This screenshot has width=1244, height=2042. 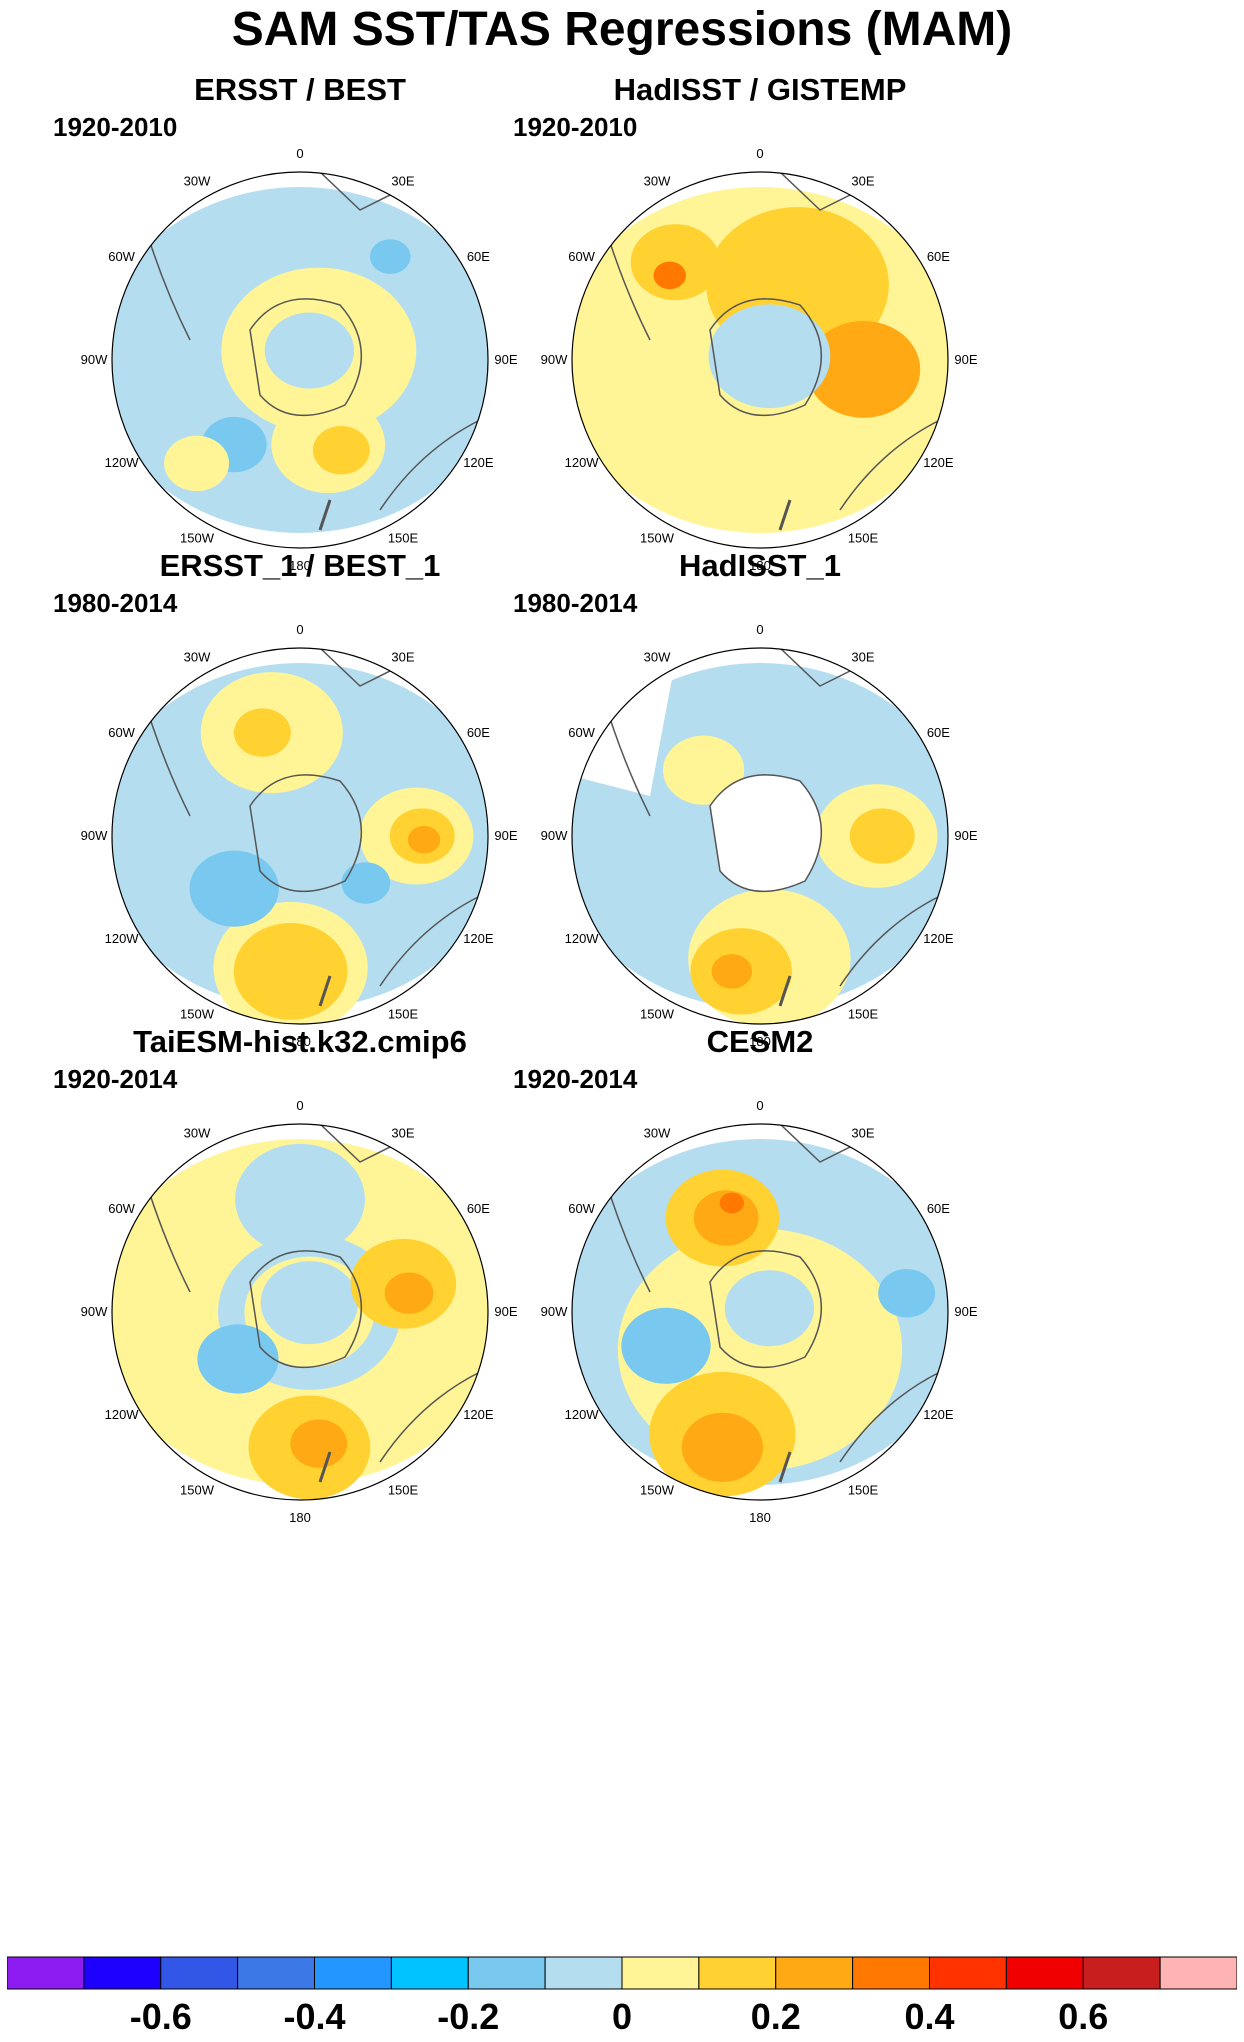 What do you see at coordinates (622, 29) in the screenshot?
I see `page-title: SAM SST/TAS Regressions (MAM)` at bounding box center [622, 29].